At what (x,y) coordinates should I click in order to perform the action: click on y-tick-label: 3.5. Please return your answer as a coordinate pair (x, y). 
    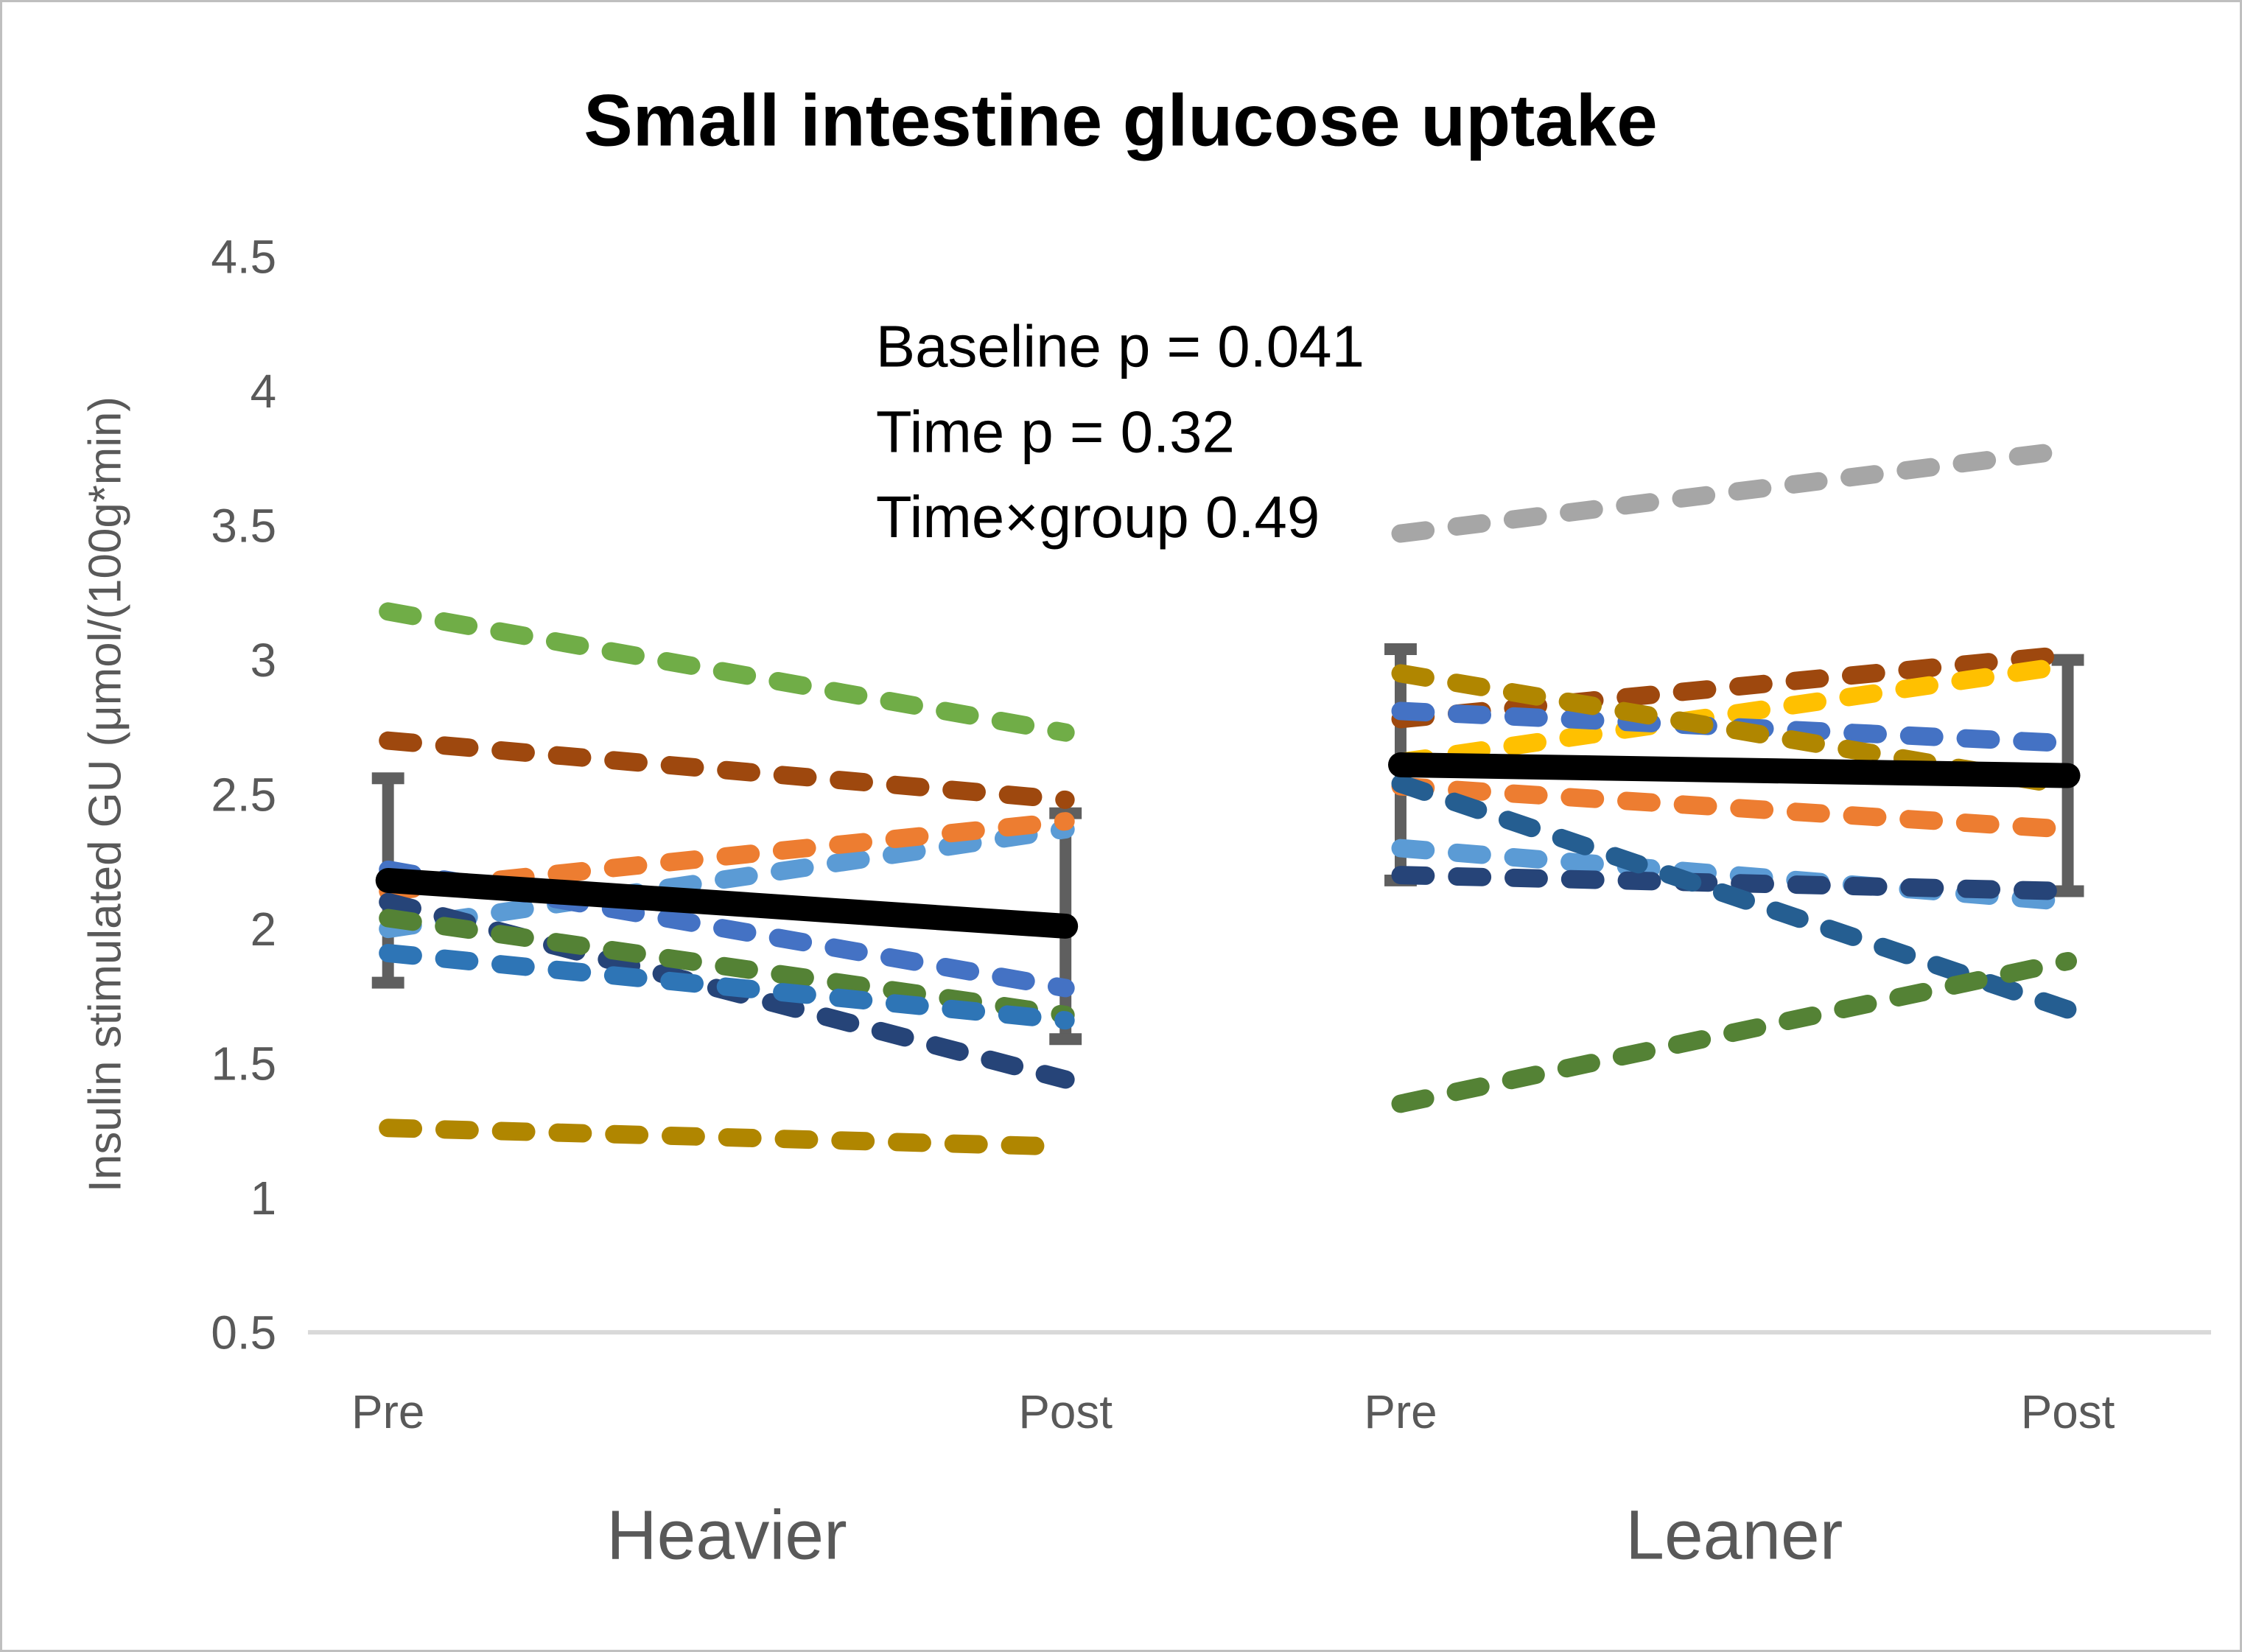
    Looking at the image, I should click on (243, 525).